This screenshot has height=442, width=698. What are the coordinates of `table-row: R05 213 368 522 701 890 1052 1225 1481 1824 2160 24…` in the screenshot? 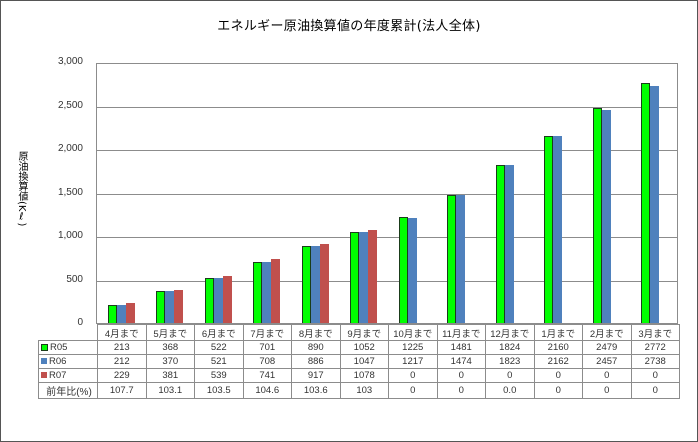 It's located at (359, 347).